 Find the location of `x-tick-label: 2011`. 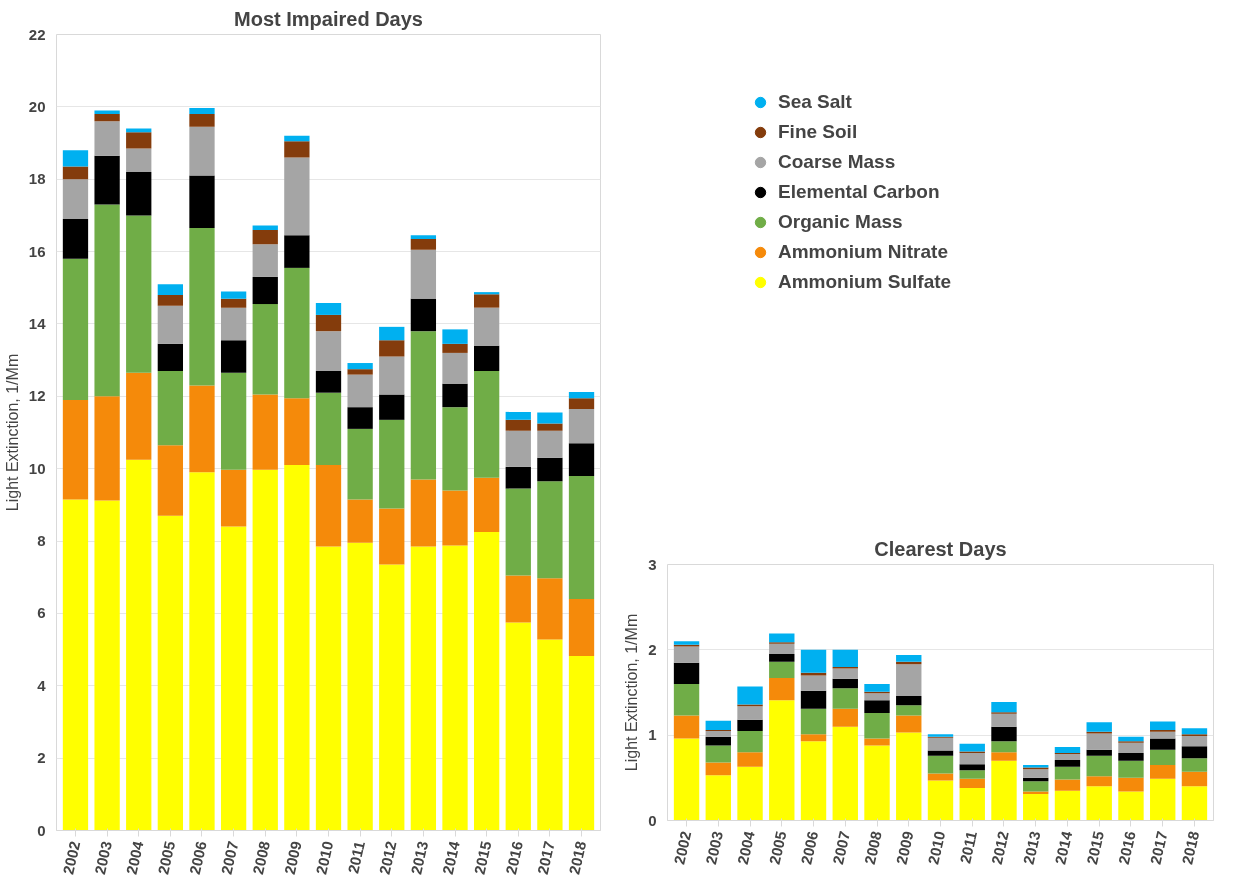

x-tick-label: 2011 is located at coordinates (356, 857).